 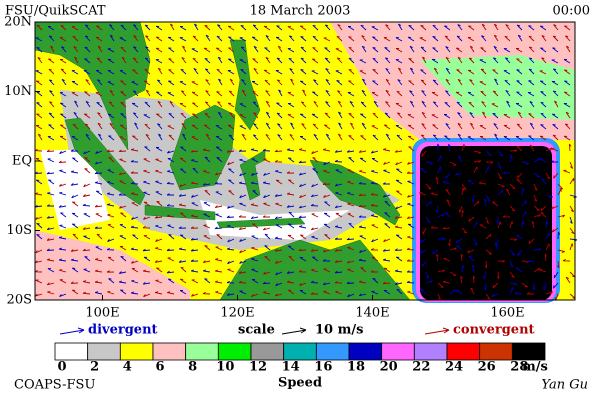 I want to click on lon-label: 100E, so click(x=102, y=313).